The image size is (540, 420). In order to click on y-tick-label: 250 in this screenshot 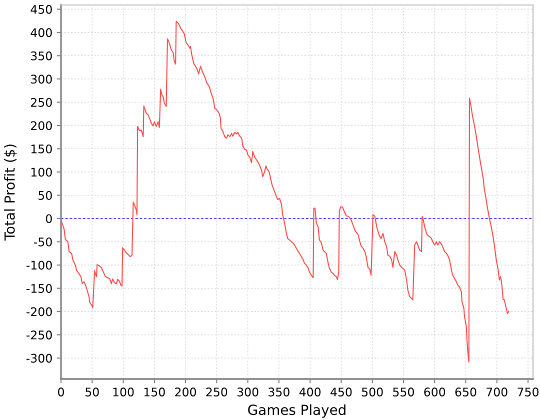, I will do `click(41, 102)`.